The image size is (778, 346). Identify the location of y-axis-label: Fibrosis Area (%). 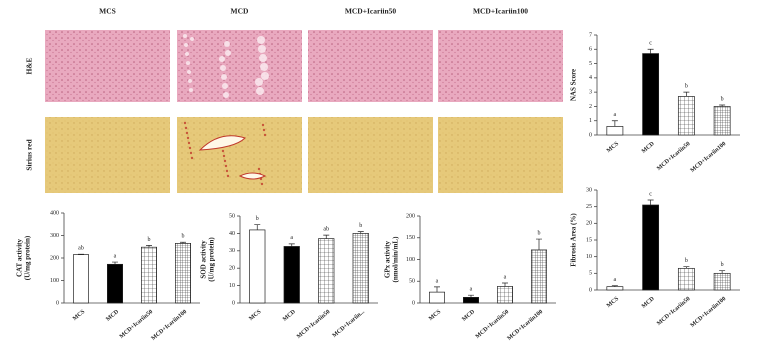
(574, 240).